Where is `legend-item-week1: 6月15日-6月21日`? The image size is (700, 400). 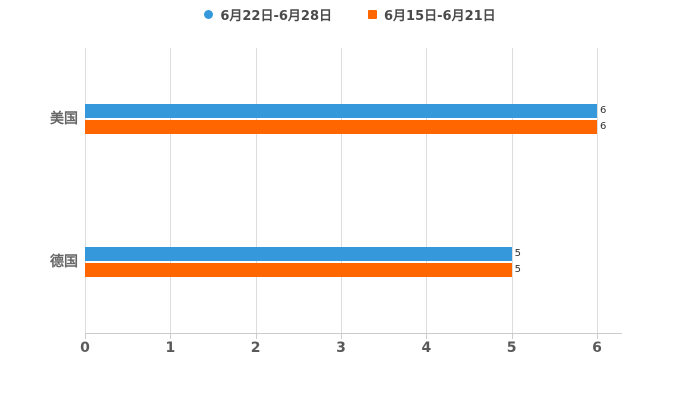
legend-item-week1: 6月15日-6月21日 is located at coordinates (432, 14).